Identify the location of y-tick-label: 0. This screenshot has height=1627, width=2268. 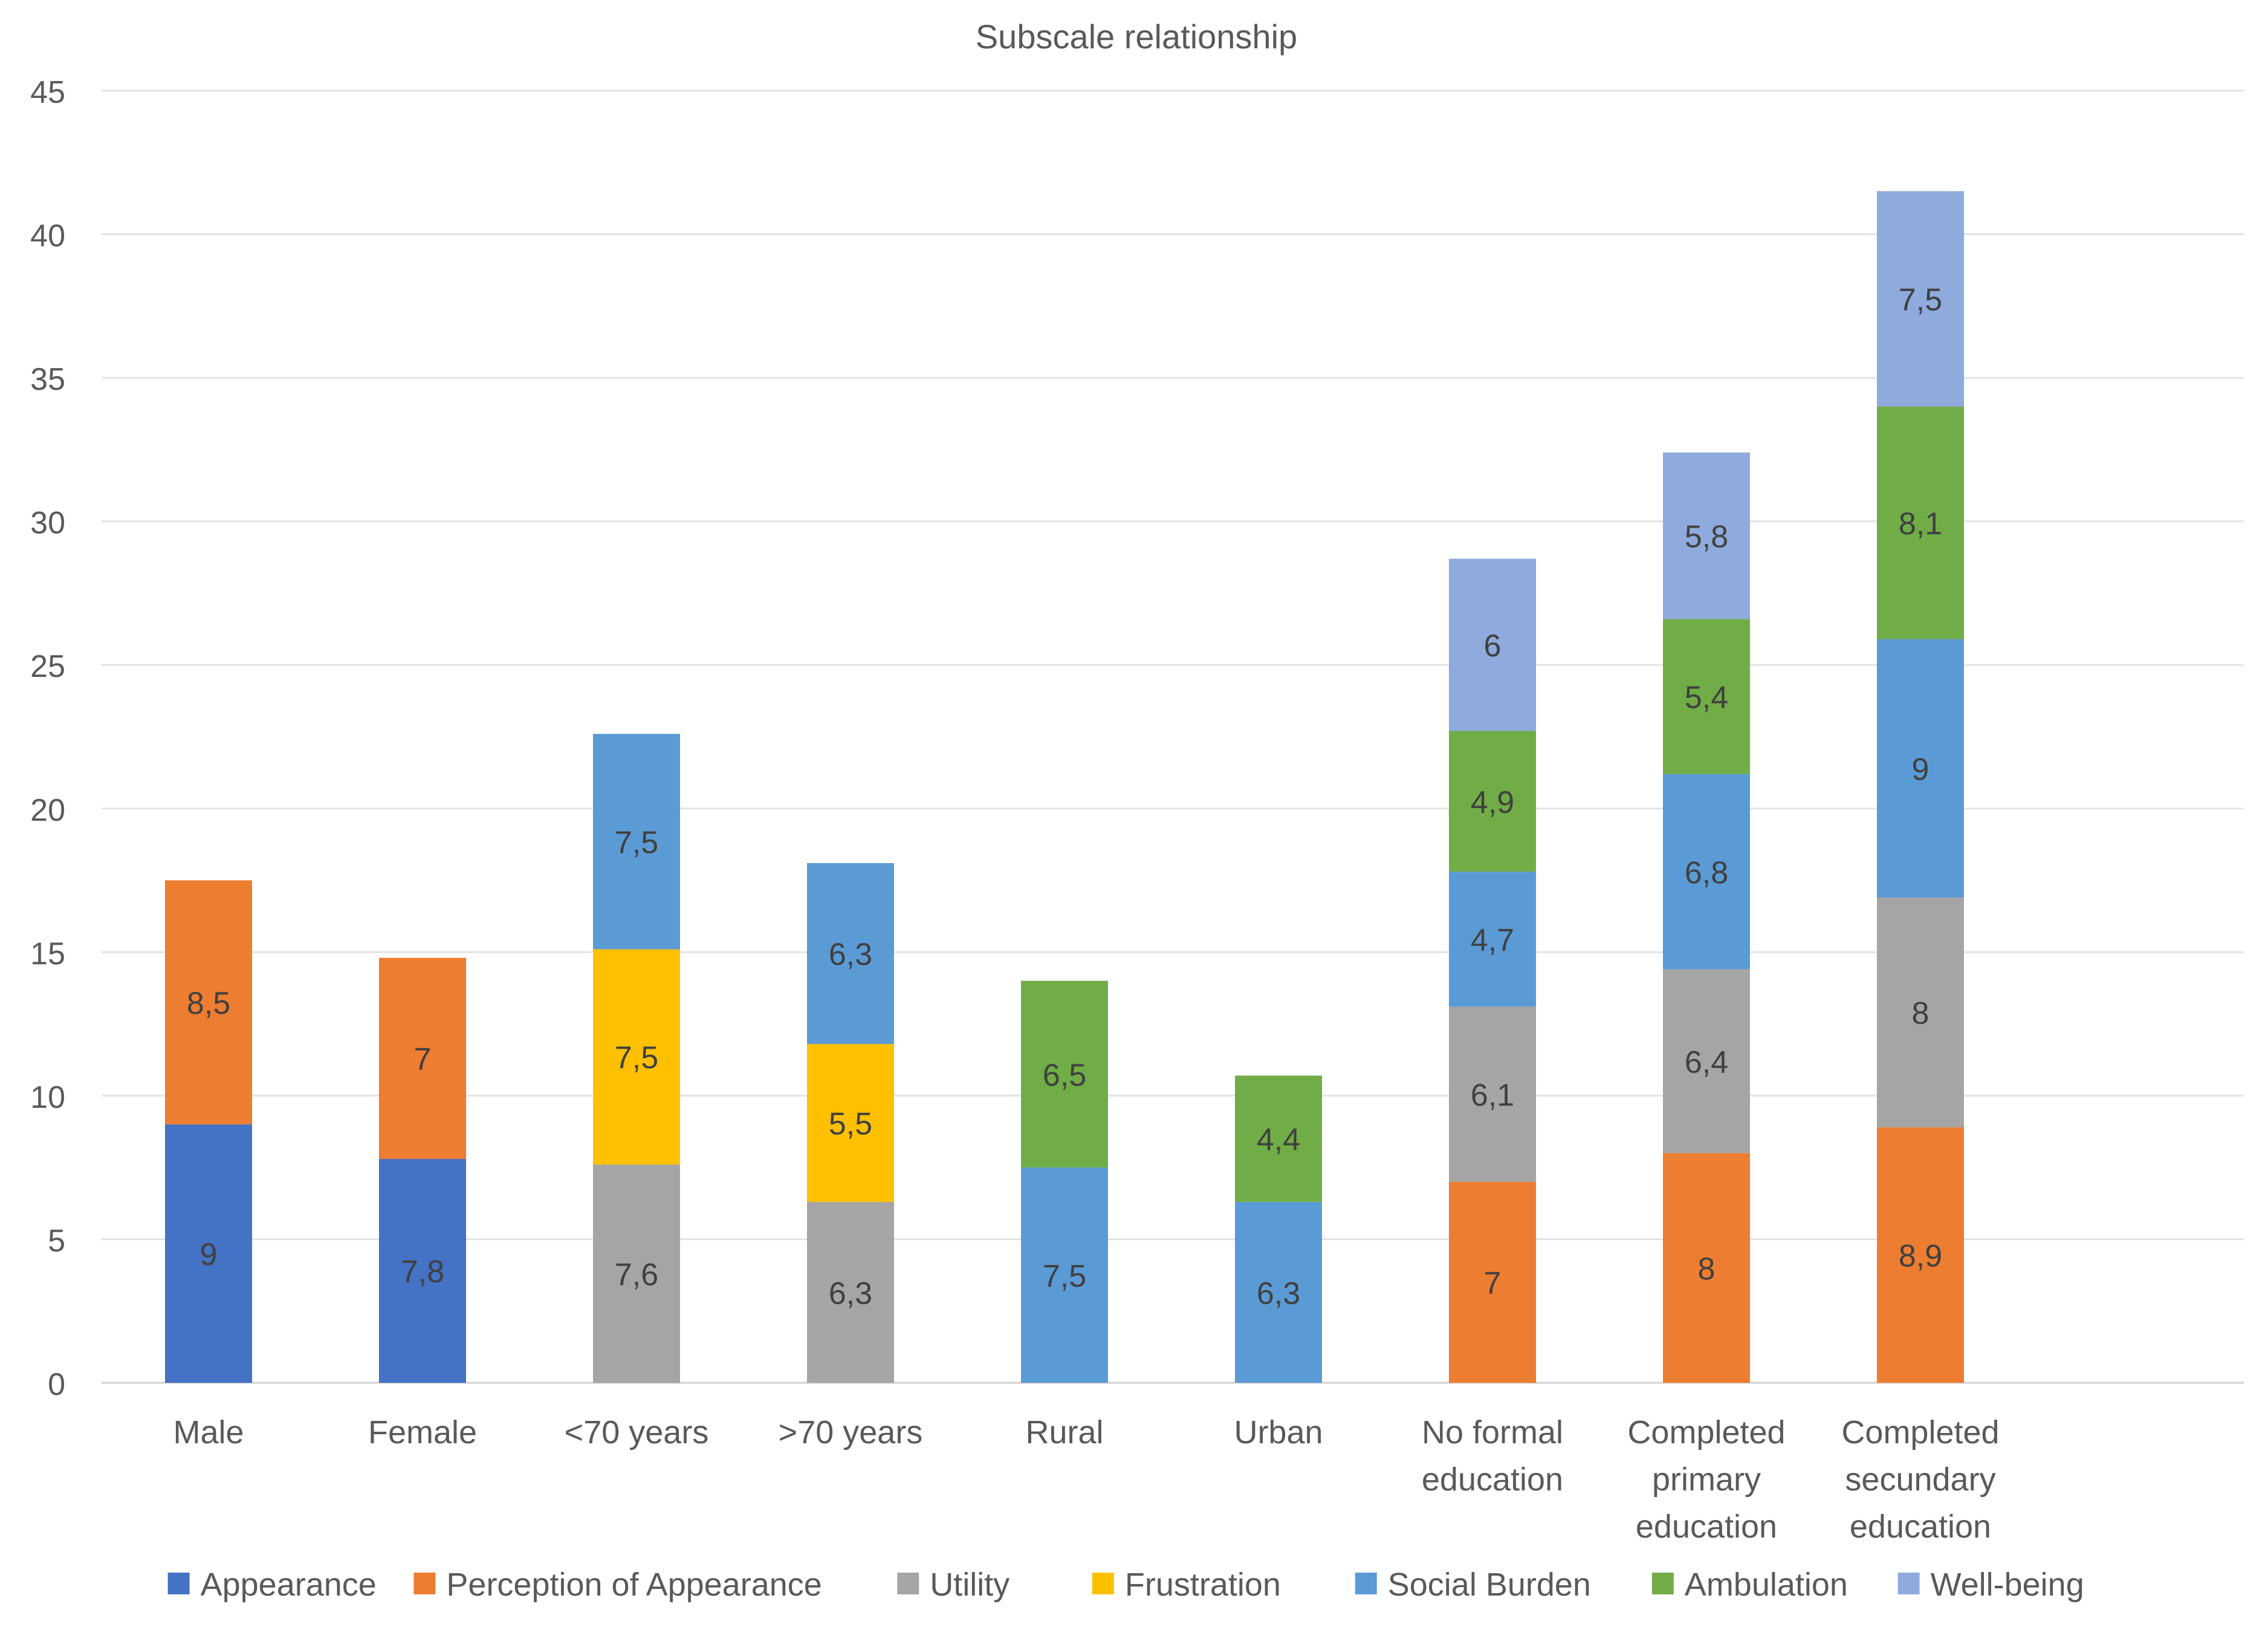
(56, 1384).